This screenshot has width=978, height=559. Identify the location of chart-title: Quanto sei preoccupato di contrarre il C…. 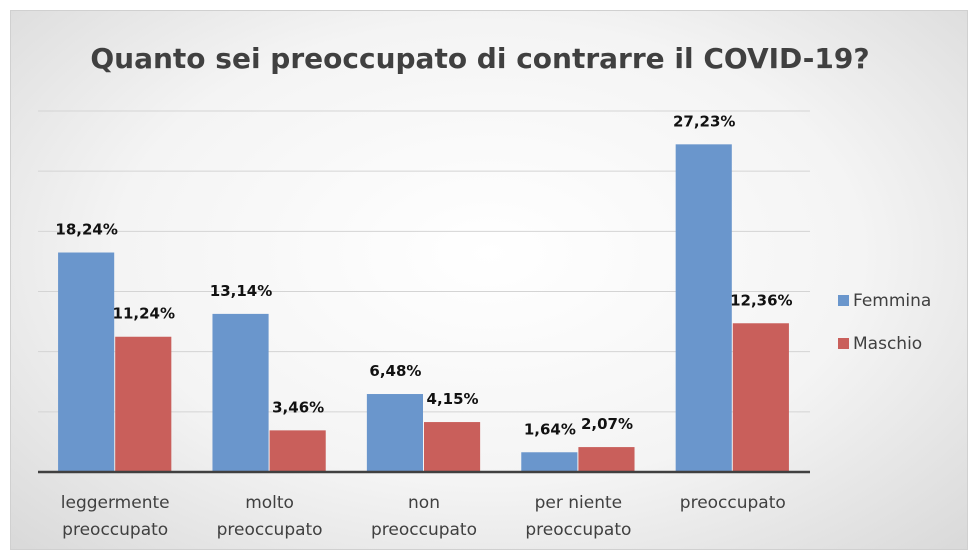
(479, 58).